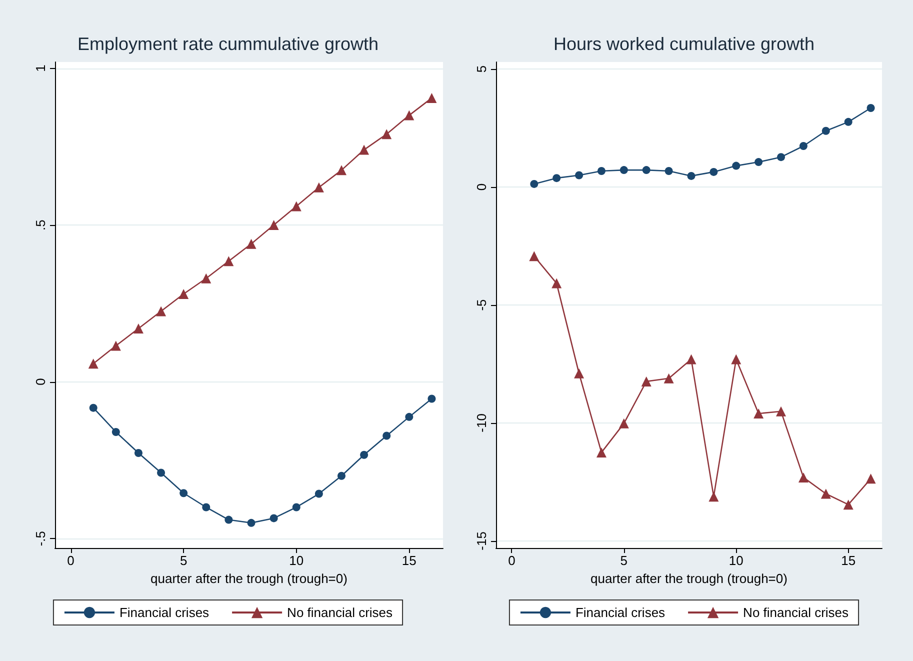  Describe the element at coordinates (481, 69) in the screenshot. I see `y-tick-label: 5` at that location.